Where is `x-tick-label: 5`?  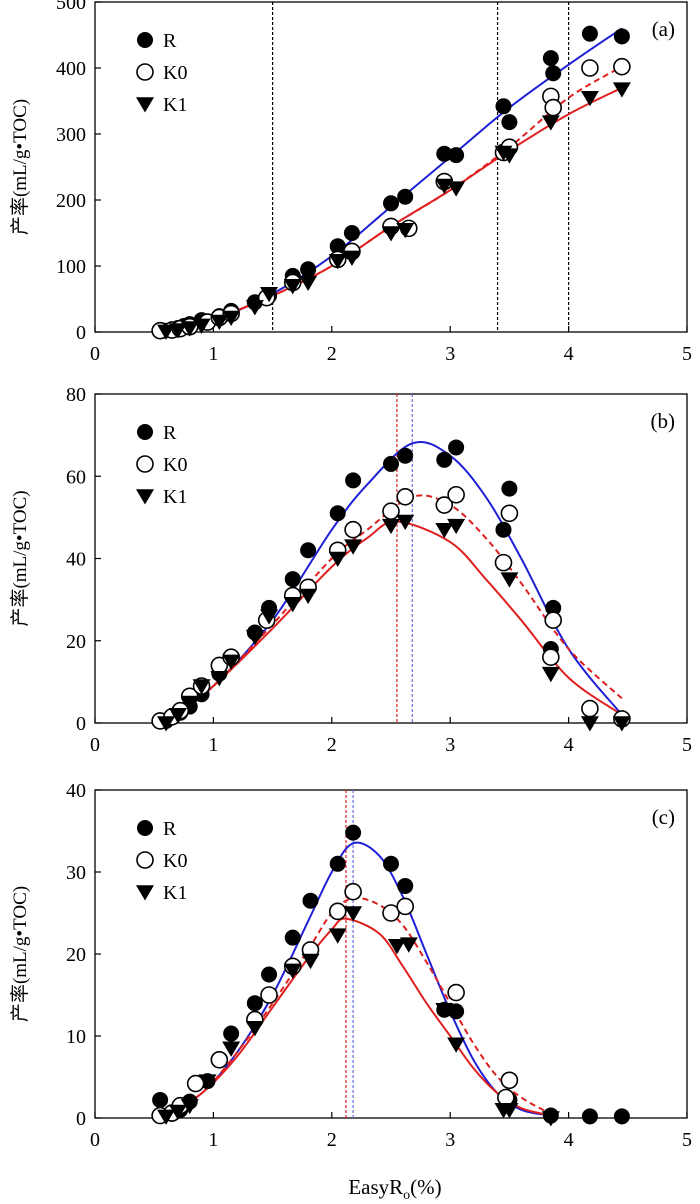 x-tick-label: 5 is located at coordinates (687, 1140).